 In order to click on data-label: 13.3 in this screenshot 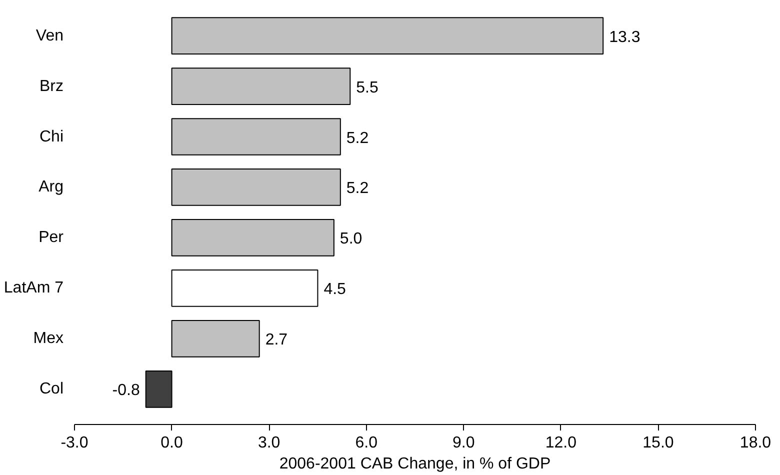, I will do `click(624, 37)`.